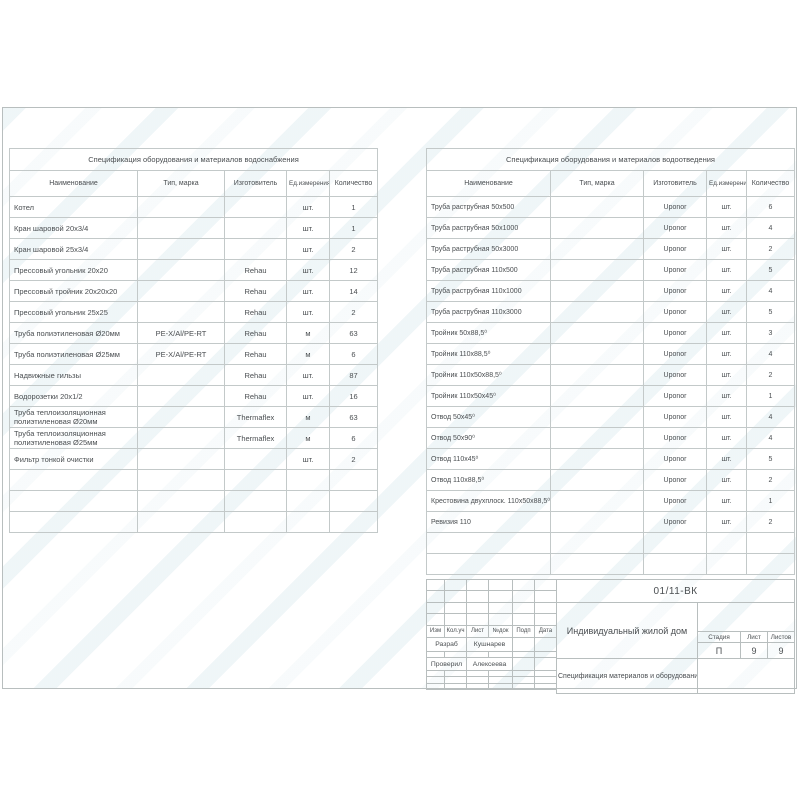  I want to click on table-cell: Водорозетки 20х1/2, so click(73, 396).